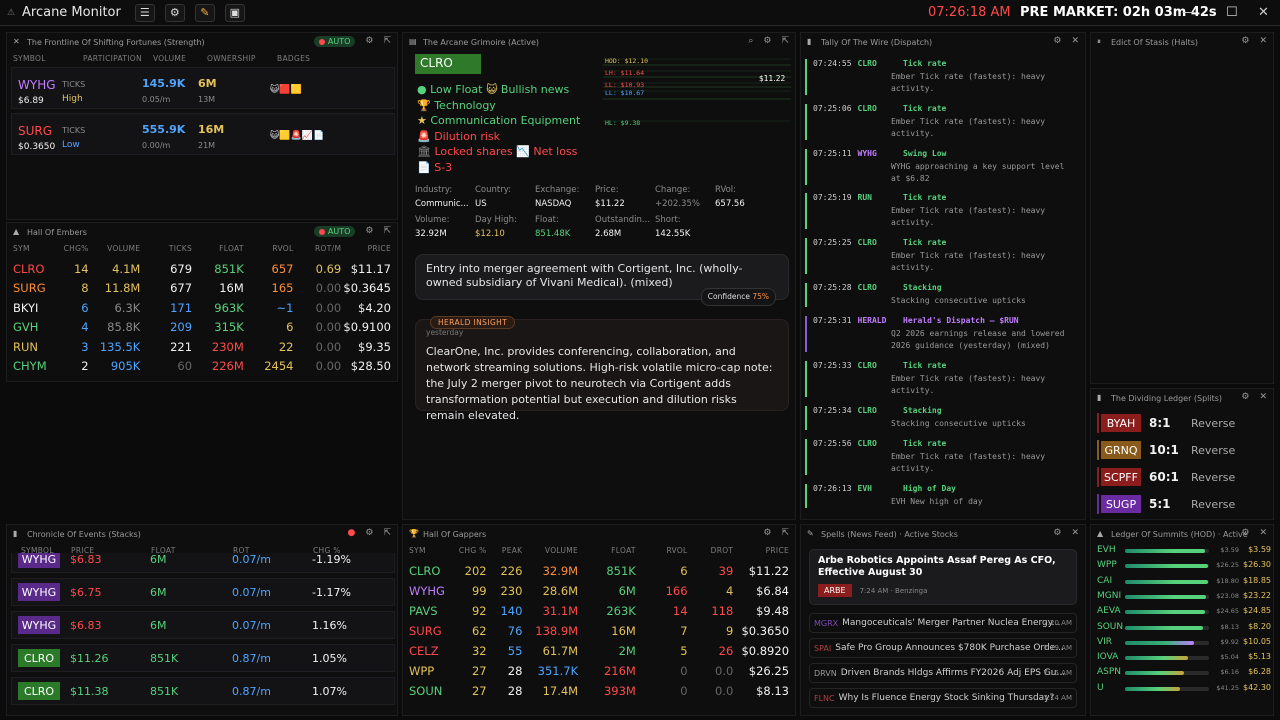  What do you see at coordinates (1257, 565) in the screenshot?
I see `summit-high: $26.30` at bounding box center [1257, 565].